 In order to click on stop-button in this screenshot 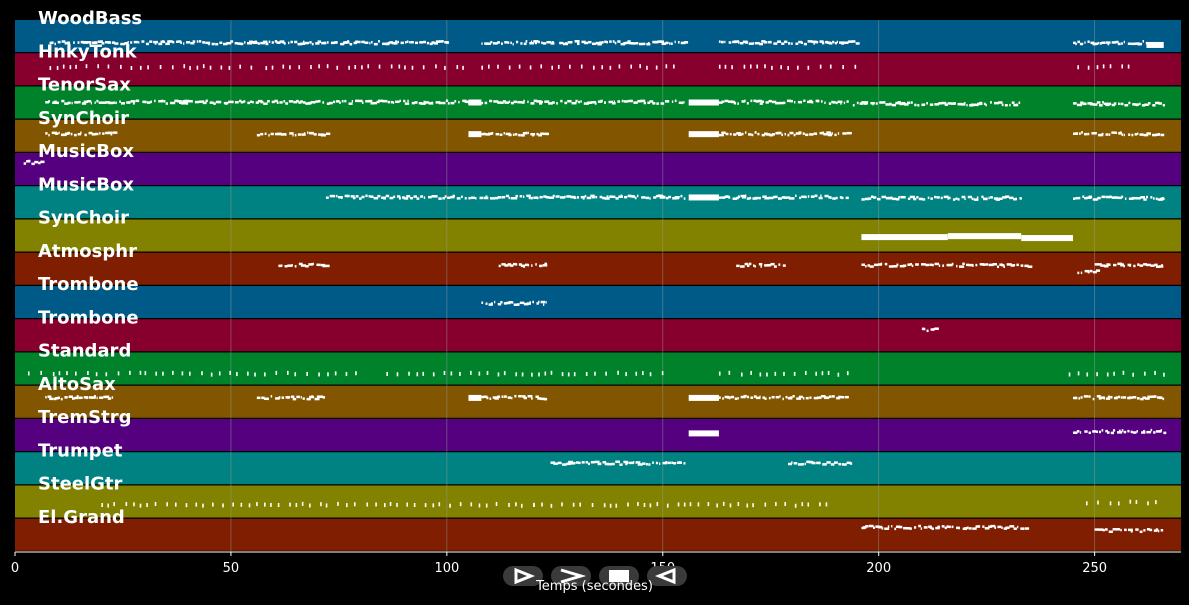, I will do `click(619, 576)`.